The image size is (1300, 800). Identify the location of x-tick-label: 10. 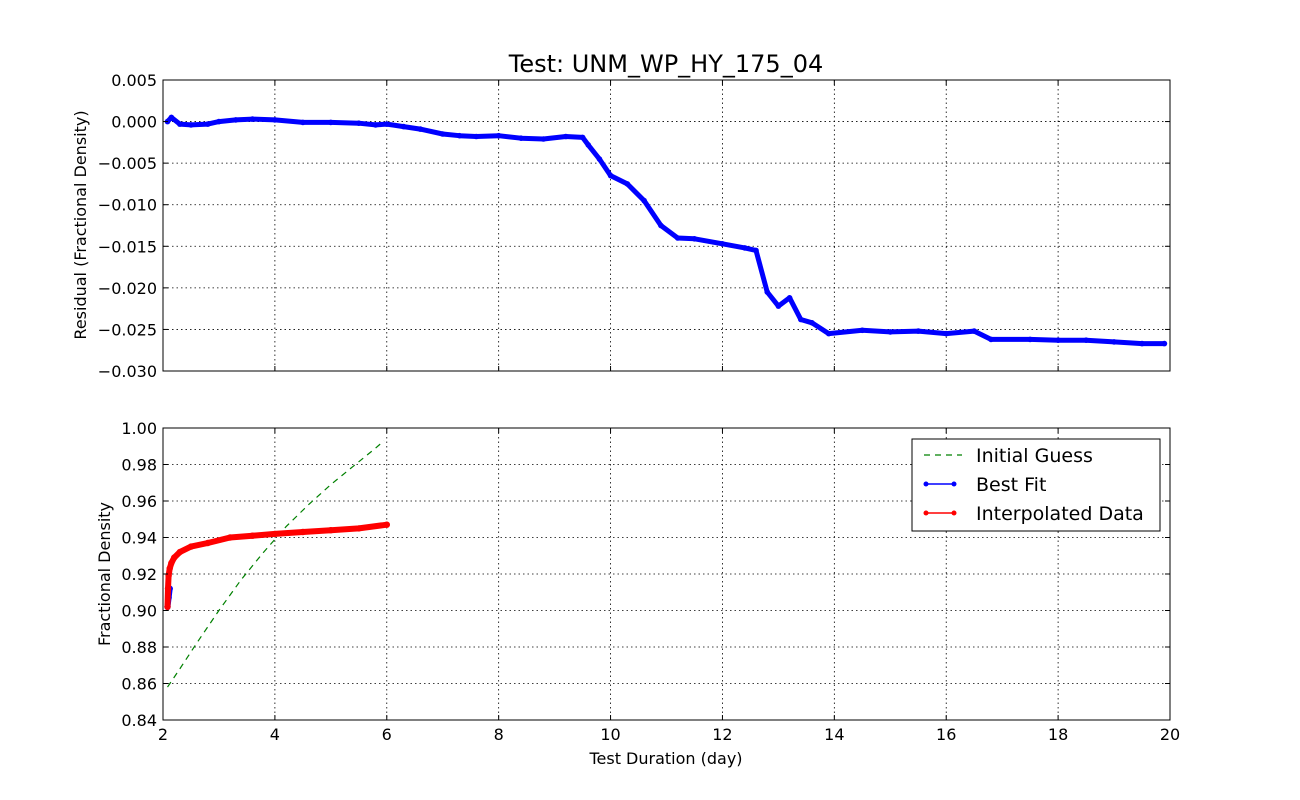
(610, 734).